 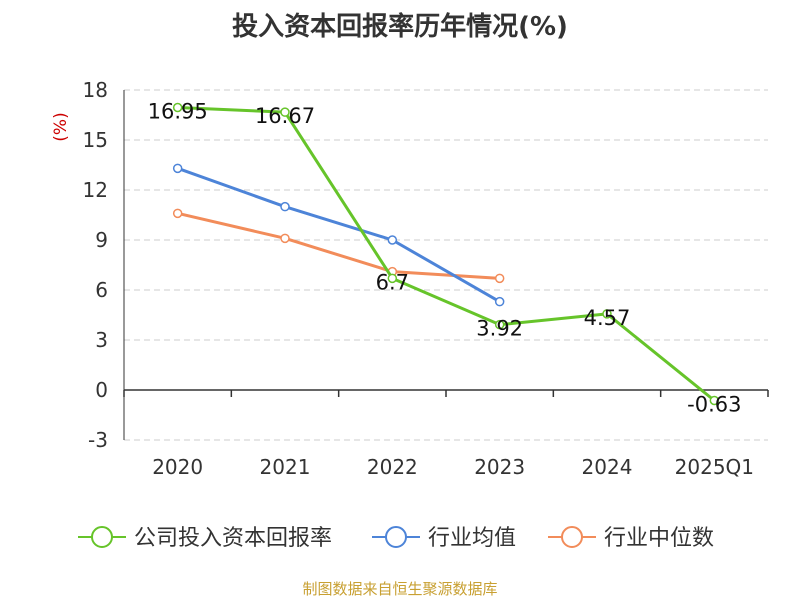 I want to click on x-tick-label: 2023, so click(x=499, y=467).